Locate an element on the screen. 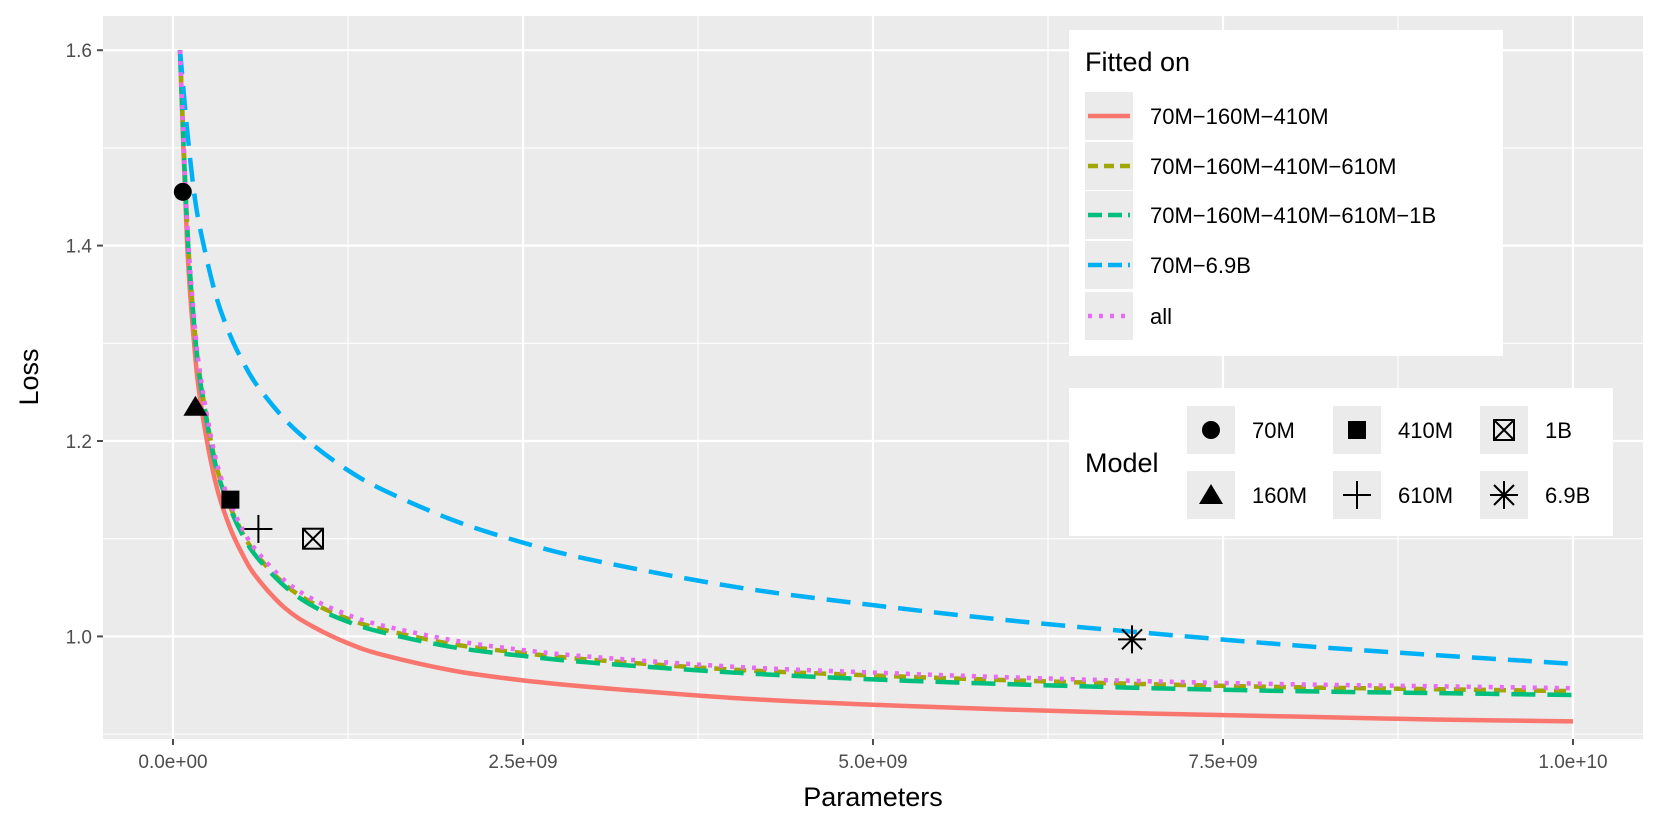  legend-model-keys is located at coordinates (1357, 462).